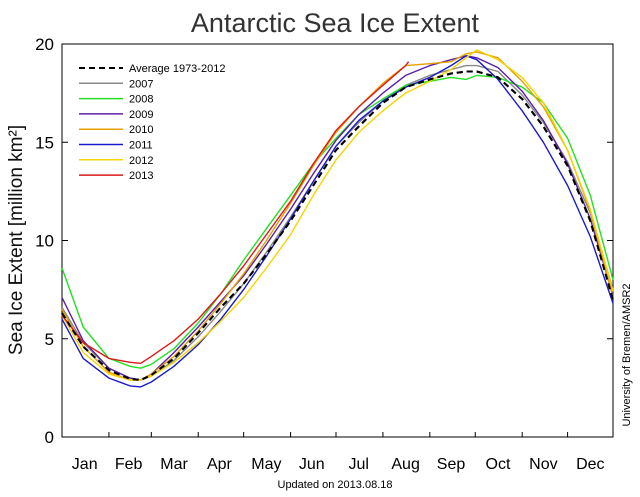 The width and height of the screenshot is (640, 497). Describe the element at coordinates (498, 464) in the screenshot. I see `x-tick-label-month: Oct` at that location.